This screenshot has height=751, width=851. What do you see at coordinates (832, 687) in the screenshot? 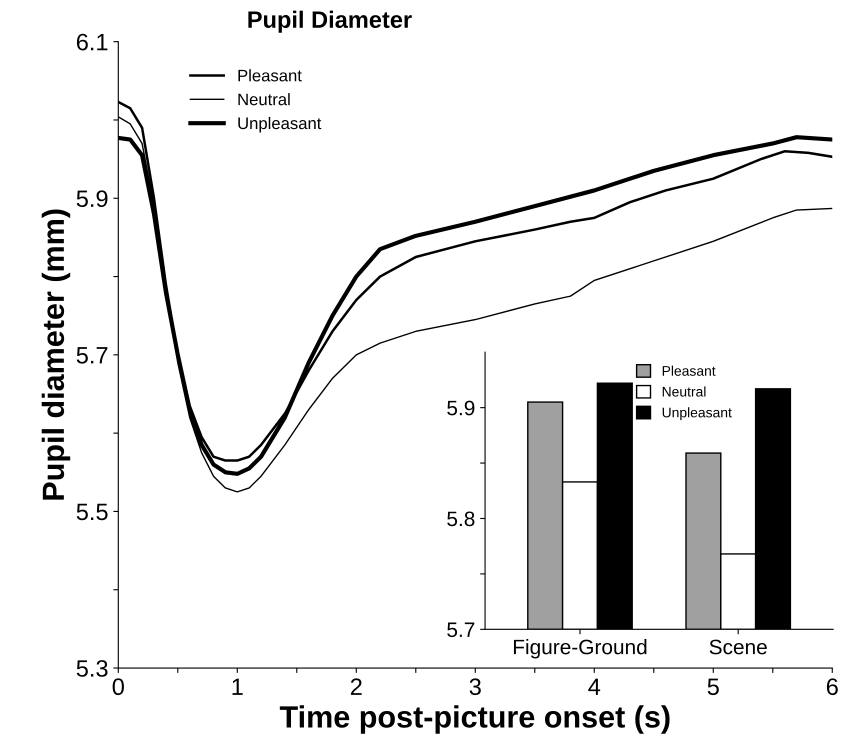
I see `x-tick-label: 6` at bounding box center [832, 687].